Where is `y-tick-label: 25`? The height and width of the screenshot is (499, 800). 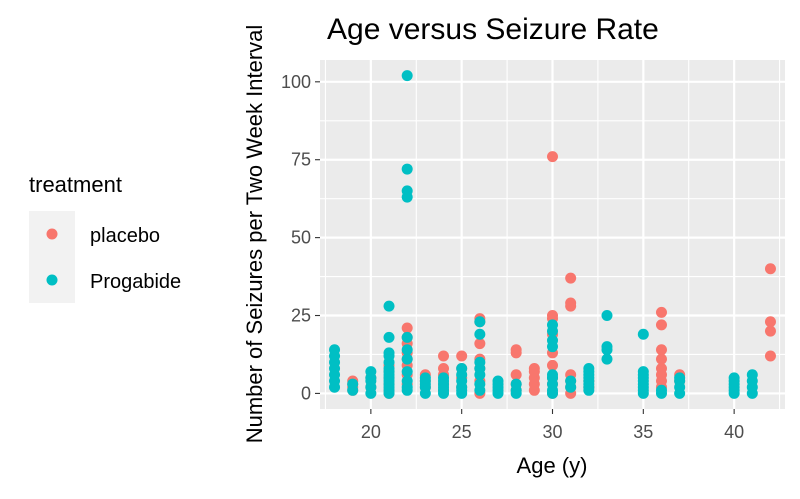 y-tick-label: 25 is located at coordinates (301, 316).